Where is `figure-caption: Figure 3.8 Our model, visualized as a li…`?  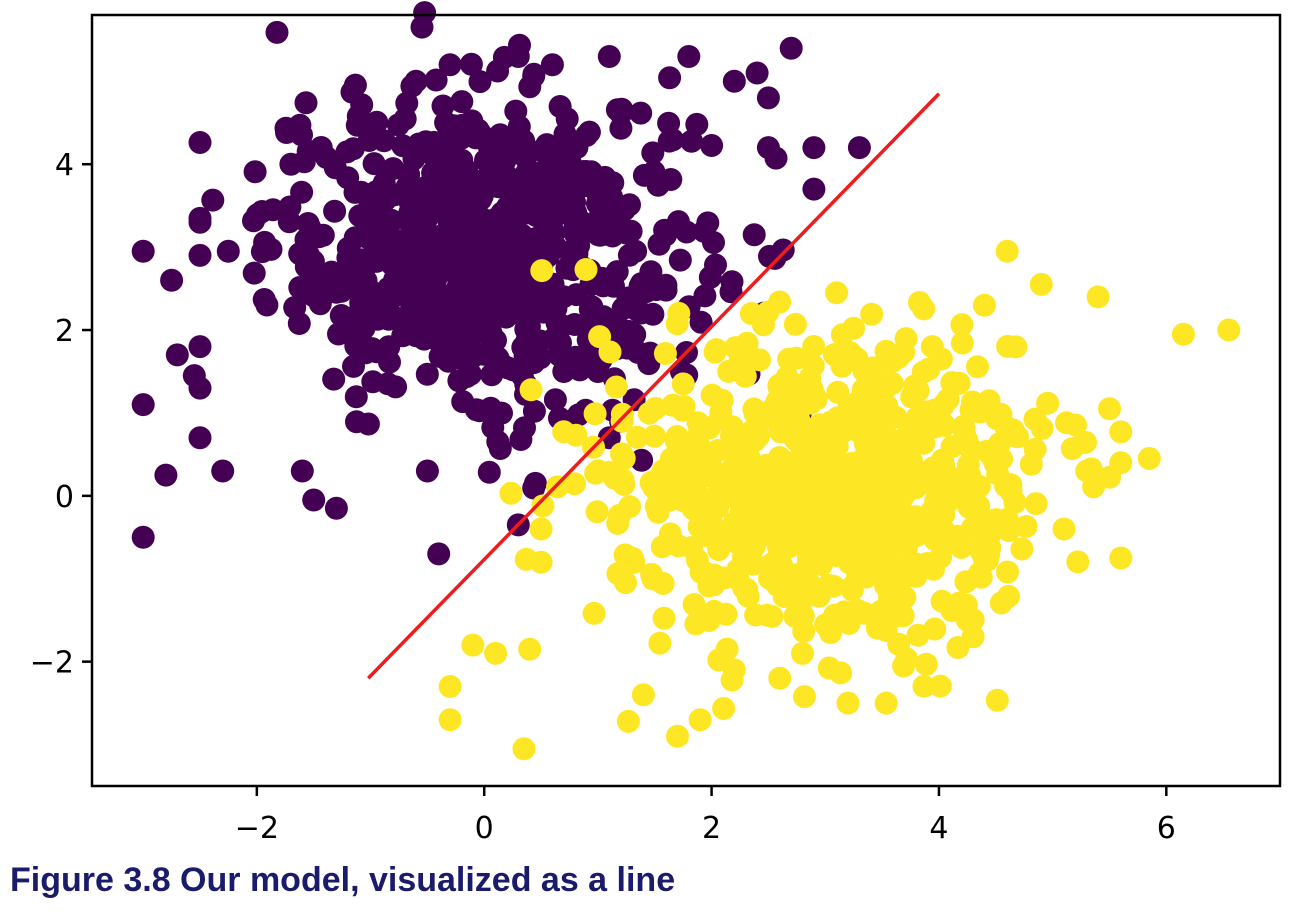
figure-caption: Figure 3.8 Our model, visualized as a li… is located at coordinates (343, 880).